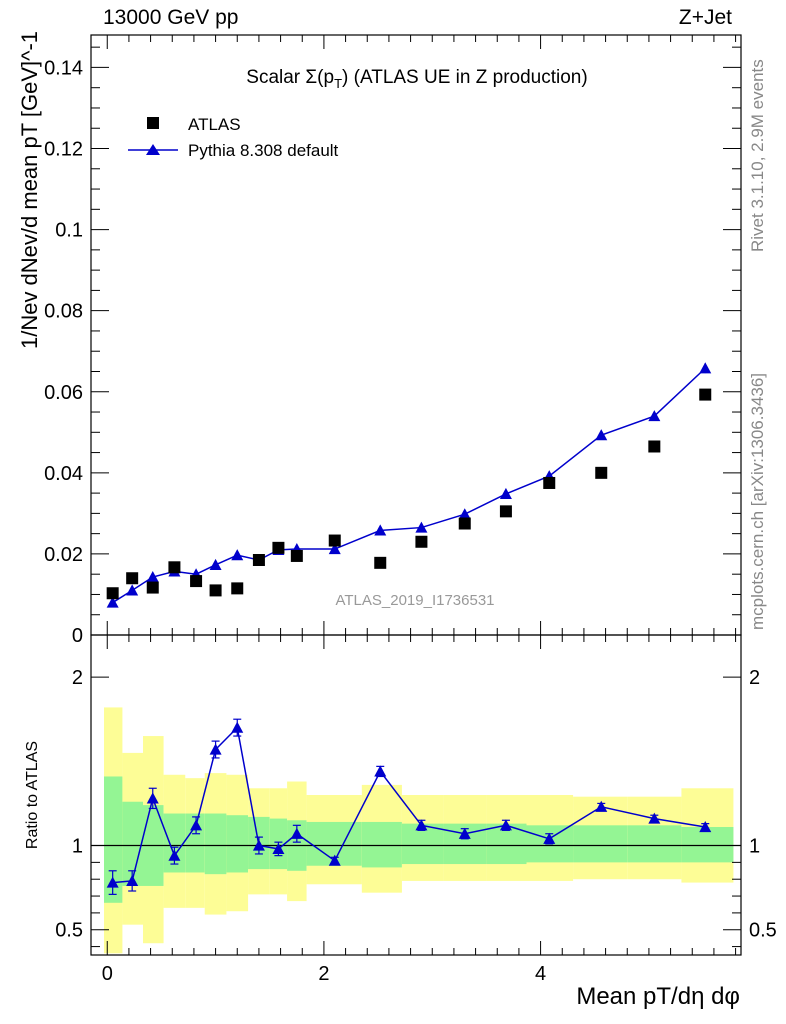 The width and height of the screenshot is (786, 1024). What do you see at coordinates (214, 124) in the screenshot?
I see `legend-label-atlas: ATLAS` at bounding box center [214, 124].